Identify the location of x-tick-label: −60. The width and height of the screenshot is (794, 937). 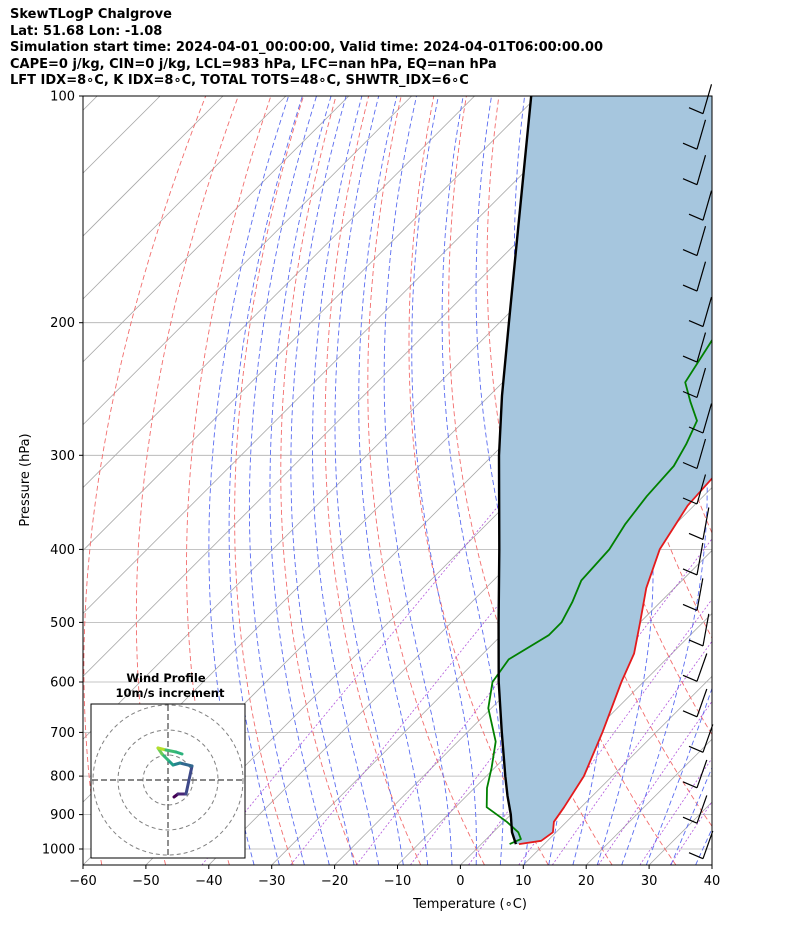
(82, 881).